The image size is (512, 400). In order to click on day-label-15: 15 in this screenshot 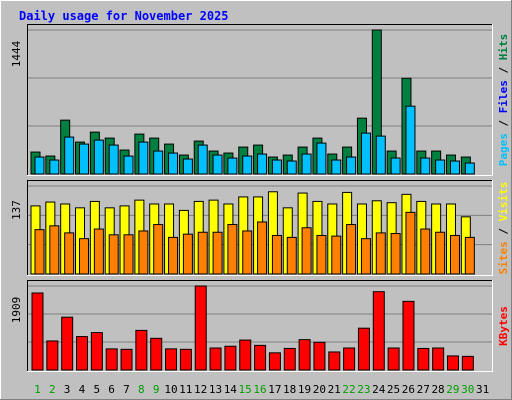, I will do `click(245, 389)`.